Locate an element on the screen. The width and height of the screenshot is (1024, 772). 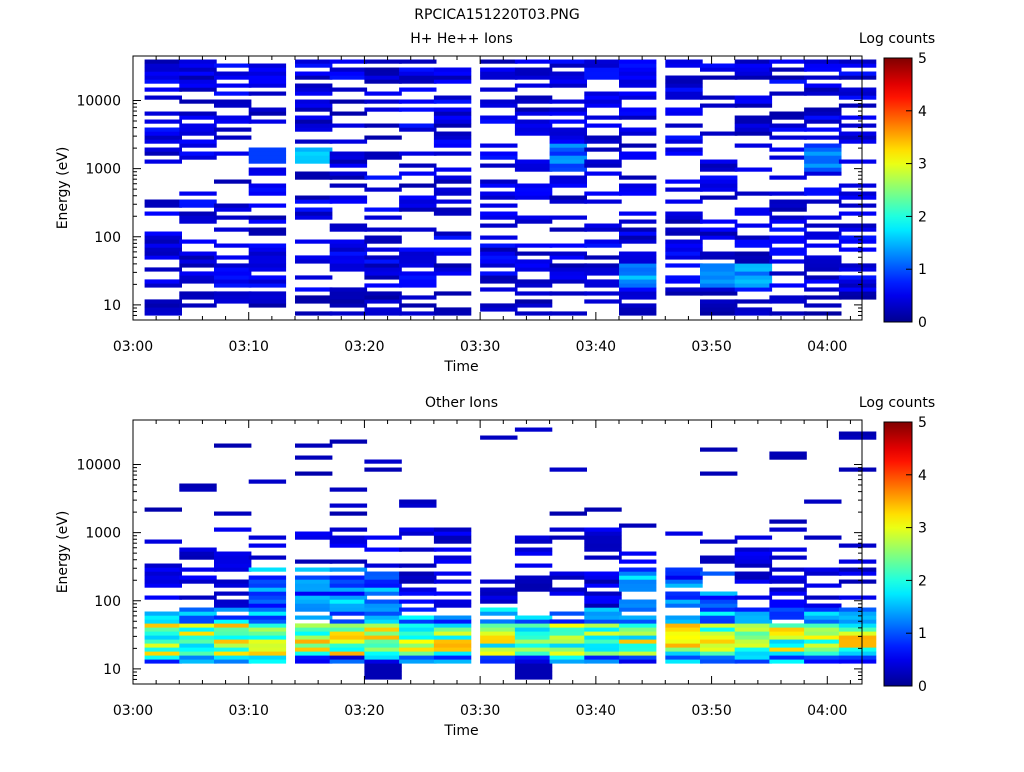
colorbar is located at coordinates (898, 554).